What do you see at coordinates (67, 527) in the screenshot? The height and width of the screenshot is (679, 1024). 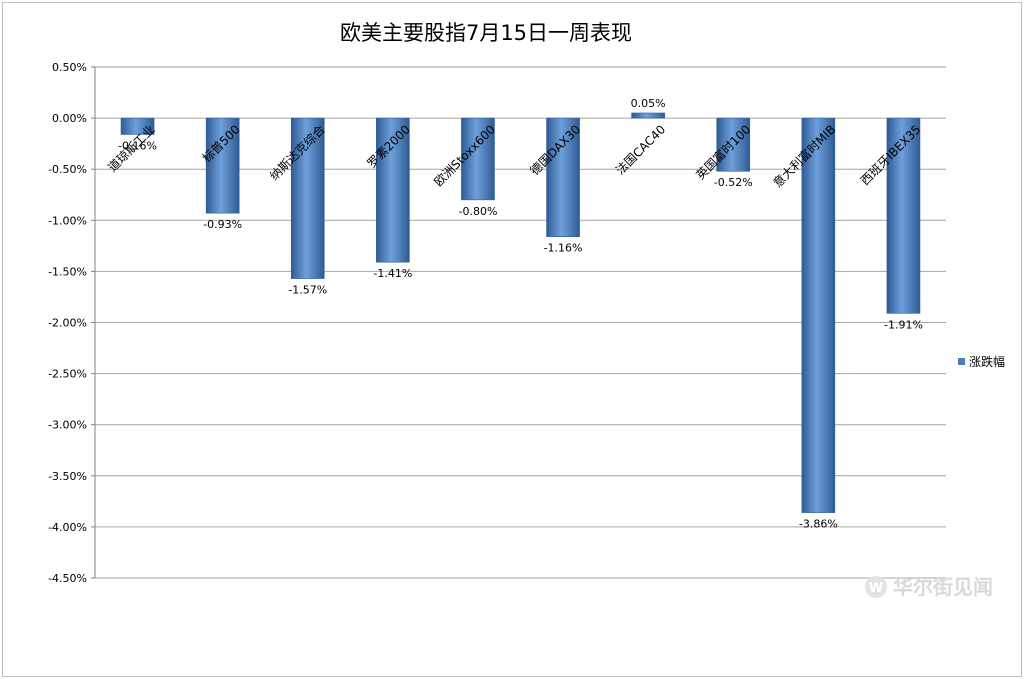 I see `y-tick-label: -4.00%` at bounding box center [67, 527].